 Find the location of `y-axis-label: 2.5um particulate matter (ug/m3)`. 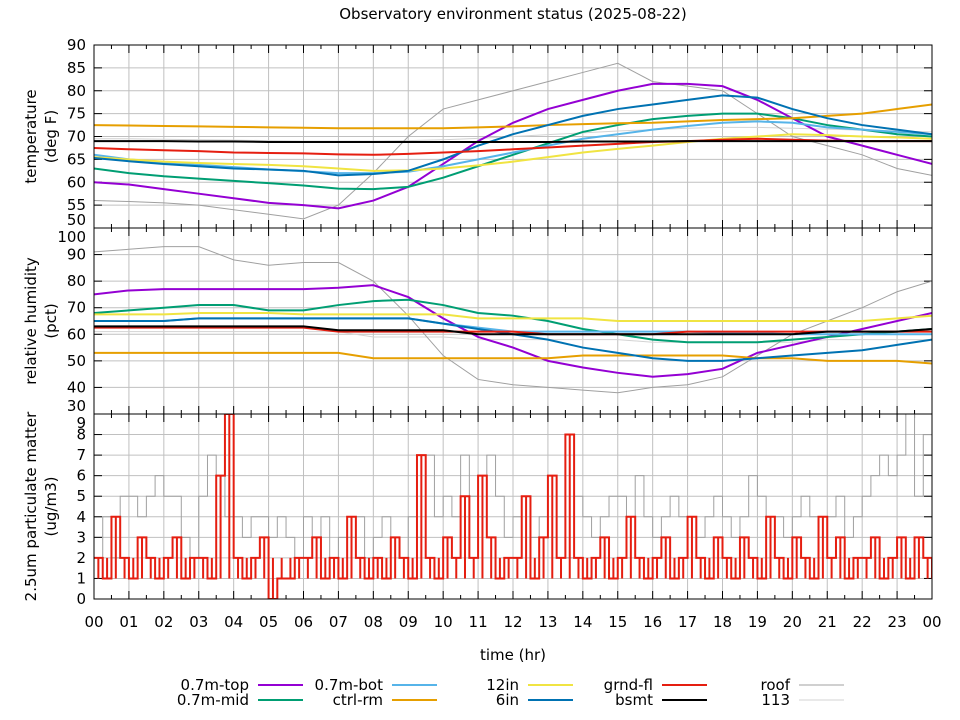

y-axis-label: 2.5um particulate matter (ug/m3) is located at coordinates (41, 506).